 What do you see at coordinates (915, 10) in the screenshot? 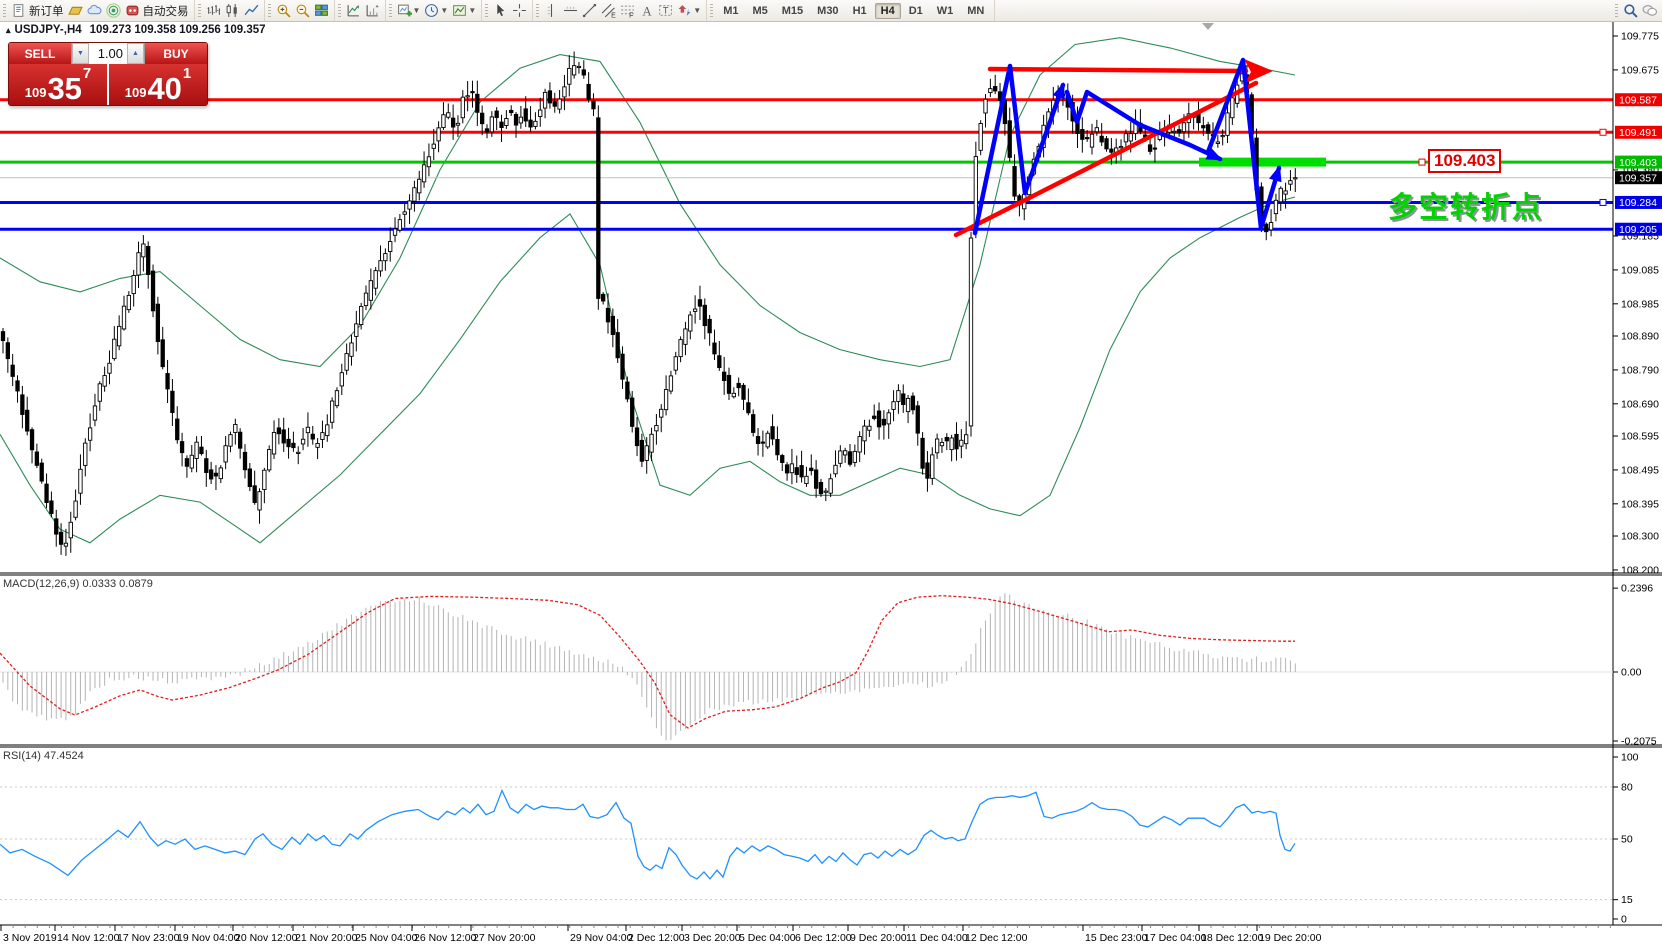
I see `tf-d1: D1` at bounding box center [915, 10].